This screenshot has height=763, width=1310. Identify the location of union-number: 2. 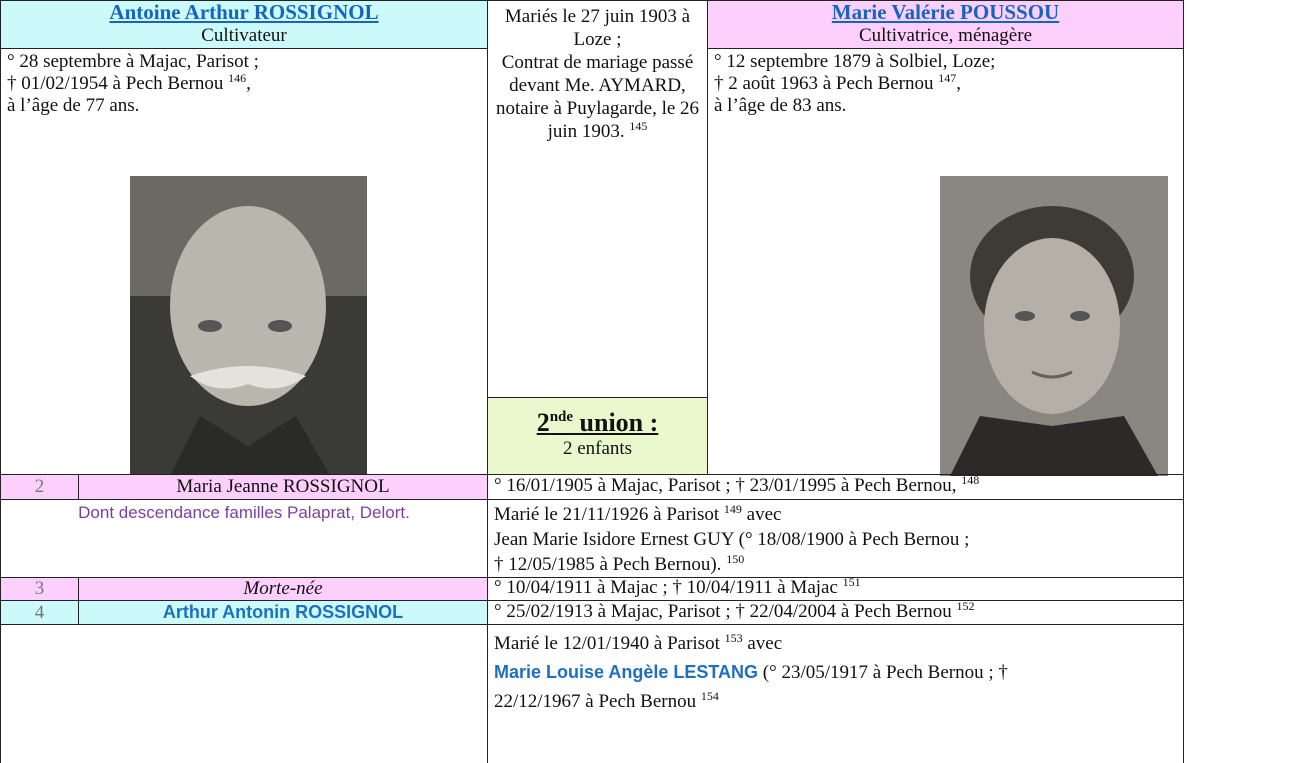
(543, 422).